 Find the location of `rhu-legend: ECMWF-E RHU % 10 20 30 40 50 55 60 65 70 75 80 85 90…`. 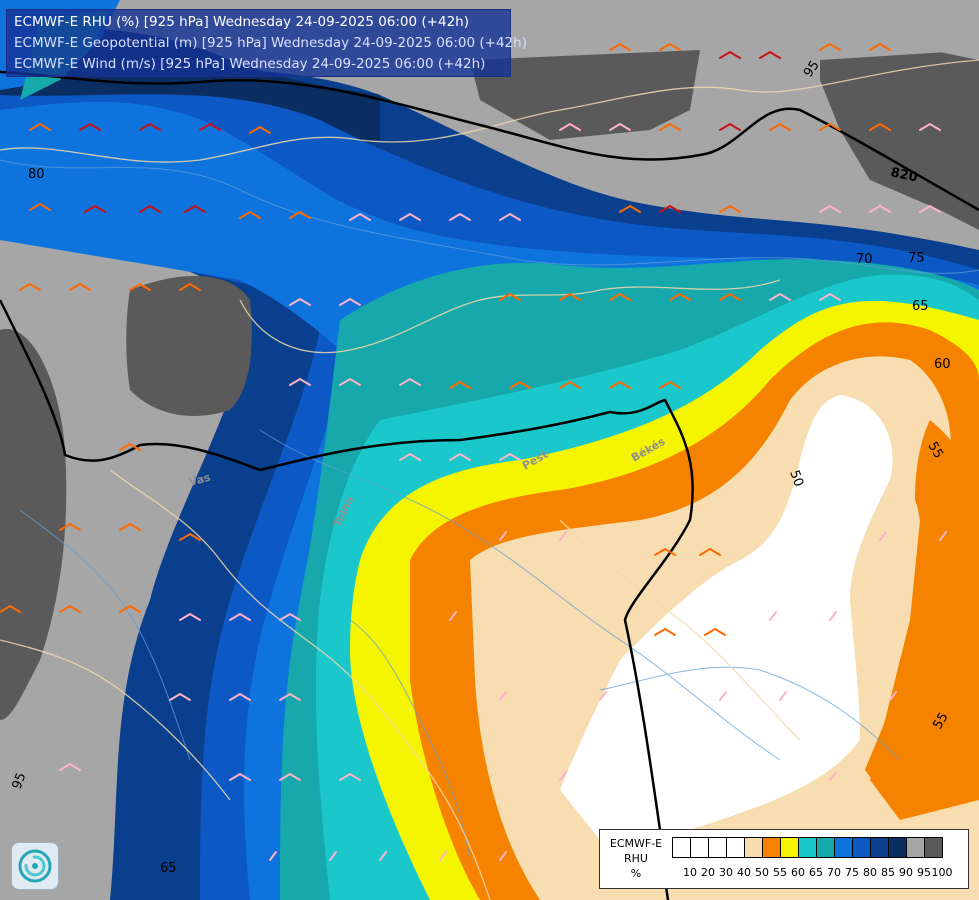

rhu-legend: ECMWF-E RHU % 10 20 30 40 50 55 60 65 70 75 80 85 90… is located at coordinates (784, 859).